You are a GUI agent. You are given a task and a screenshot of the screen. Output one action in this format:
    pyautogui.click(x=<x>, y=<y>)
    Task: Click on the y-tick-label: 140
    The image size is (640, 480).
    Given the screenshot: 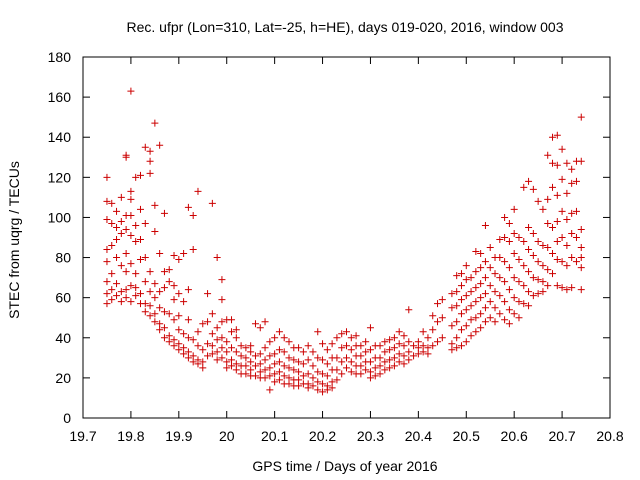 What is the action you would take?
    pyautogui.click(x=60, y=137)
    